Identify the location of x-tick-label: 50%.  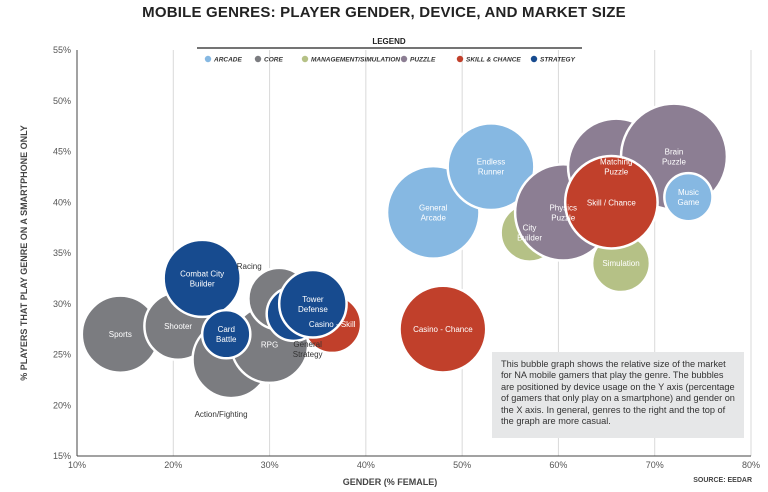
(462, 465).